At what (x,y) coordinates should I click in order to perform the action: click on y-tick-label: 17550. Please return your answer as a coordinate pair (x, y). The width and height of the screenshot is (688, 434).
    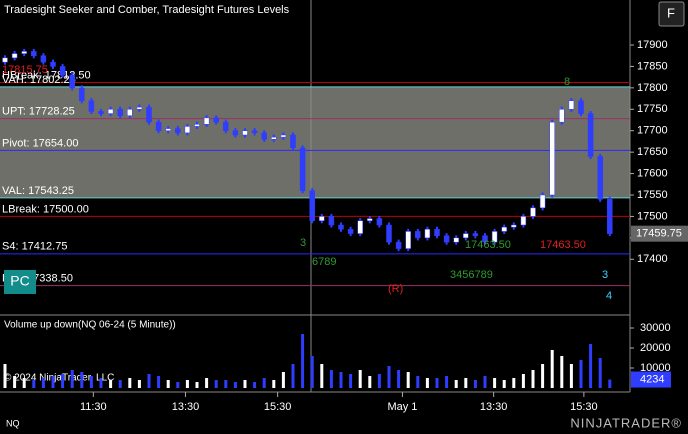
    Looking at the image, I should click on (652, 195).